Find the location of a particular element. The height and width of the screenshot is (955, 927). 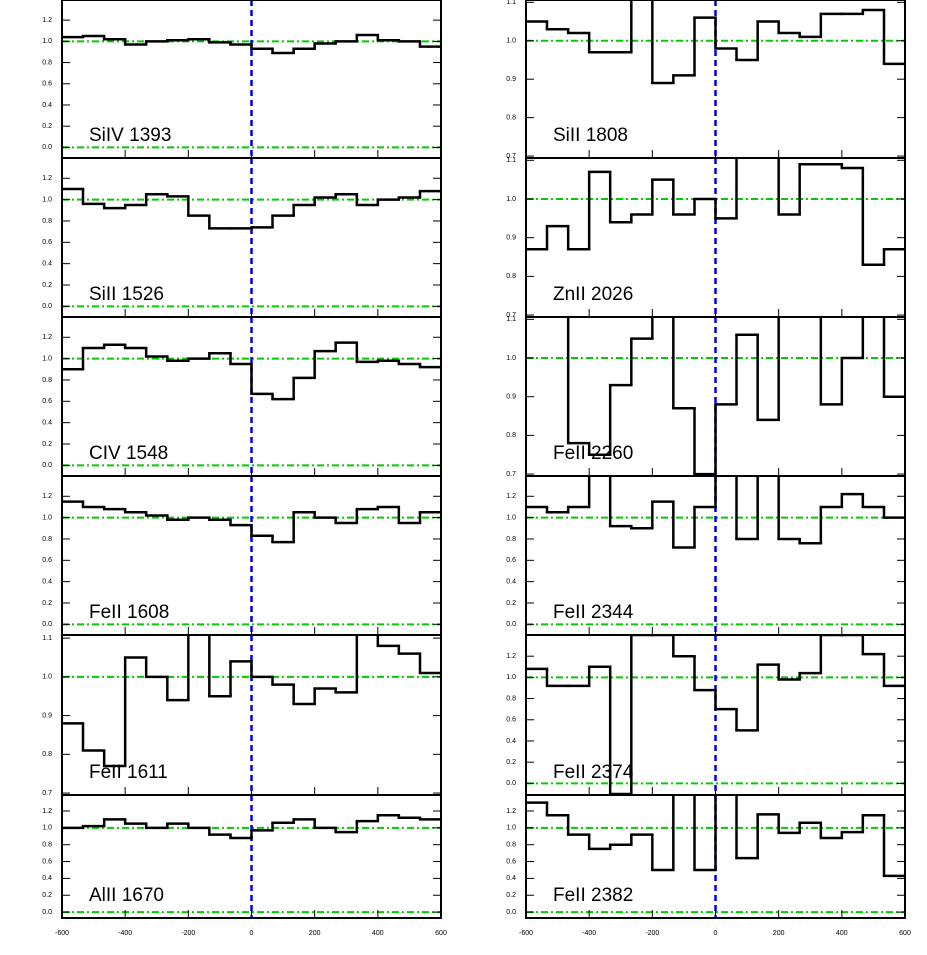

line-label: FeII 2344 is located at coordinates (593, 612).